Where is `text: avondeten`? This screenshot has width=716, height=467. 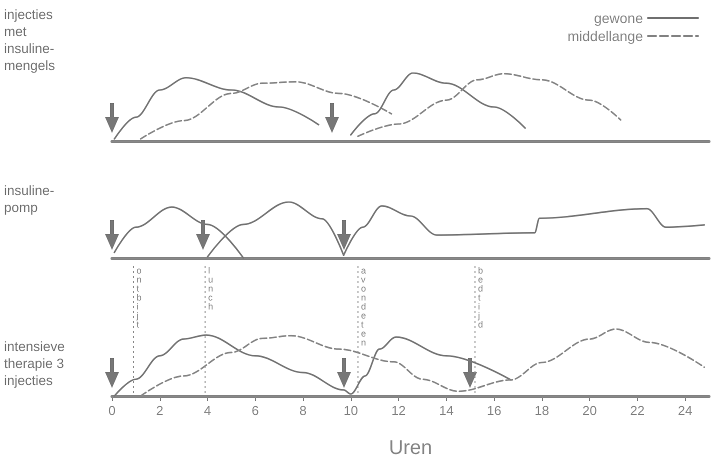 text: avondeten is located at coordinates (363, 307).